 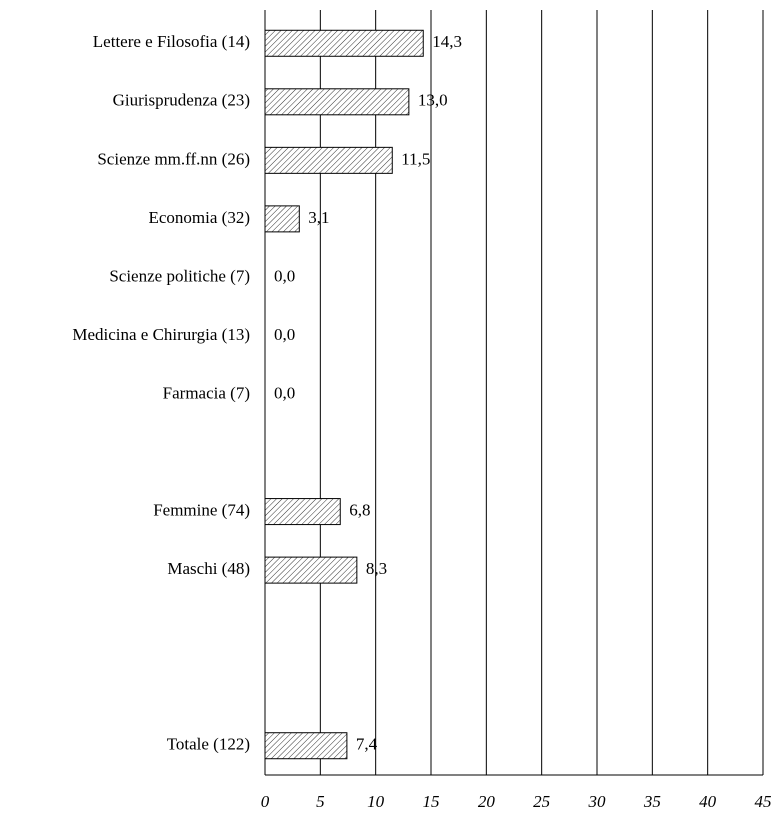 What do you see at coordinates (431, 801) in the screenshot?
I see `x-tick-label: 15` at bounding box center [431, 801].